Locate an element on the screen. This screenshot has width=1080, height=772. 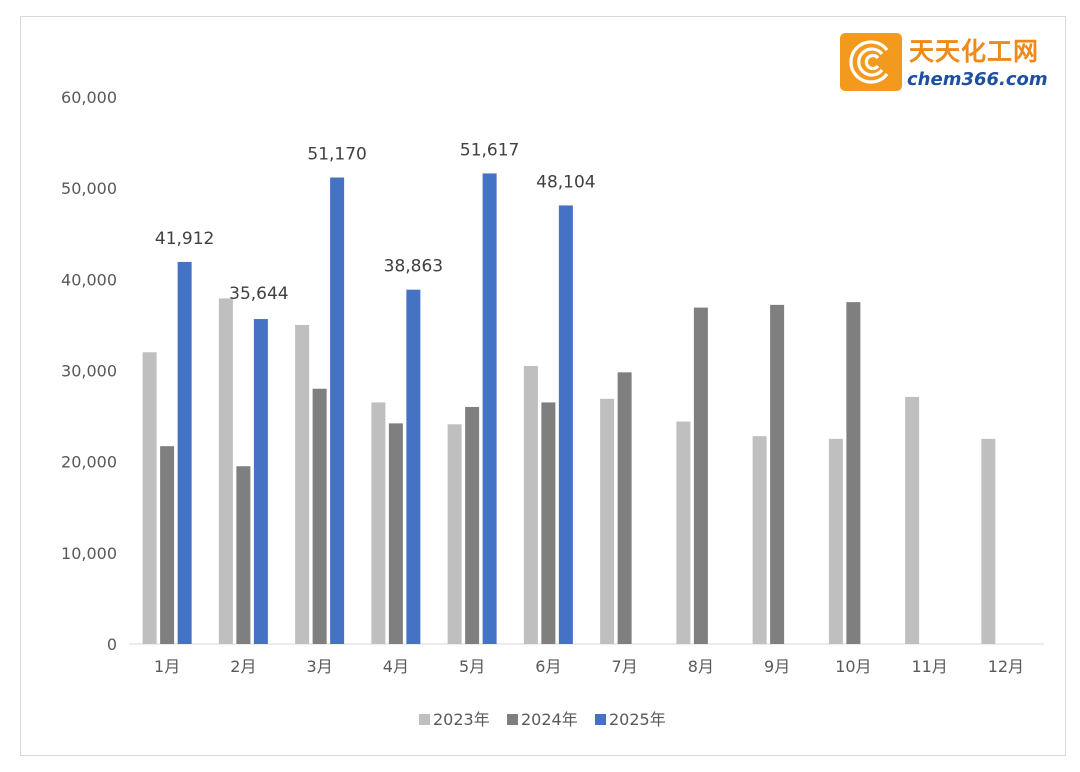
bar-2023年-3月 is located at coordinates (302, 484).